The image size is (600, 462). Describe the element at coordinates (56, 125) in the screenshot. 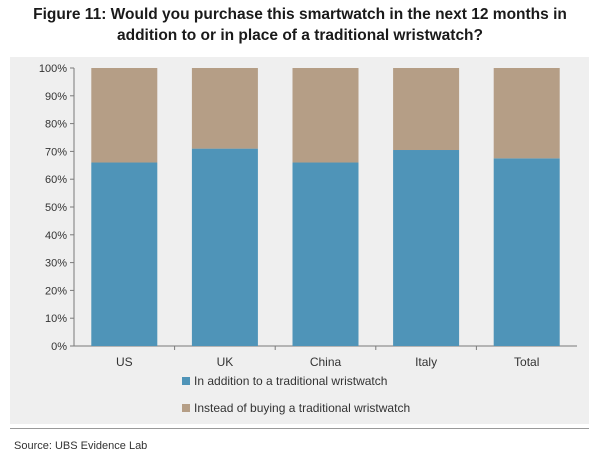

I see `y-tick-label: 80%` at that location.